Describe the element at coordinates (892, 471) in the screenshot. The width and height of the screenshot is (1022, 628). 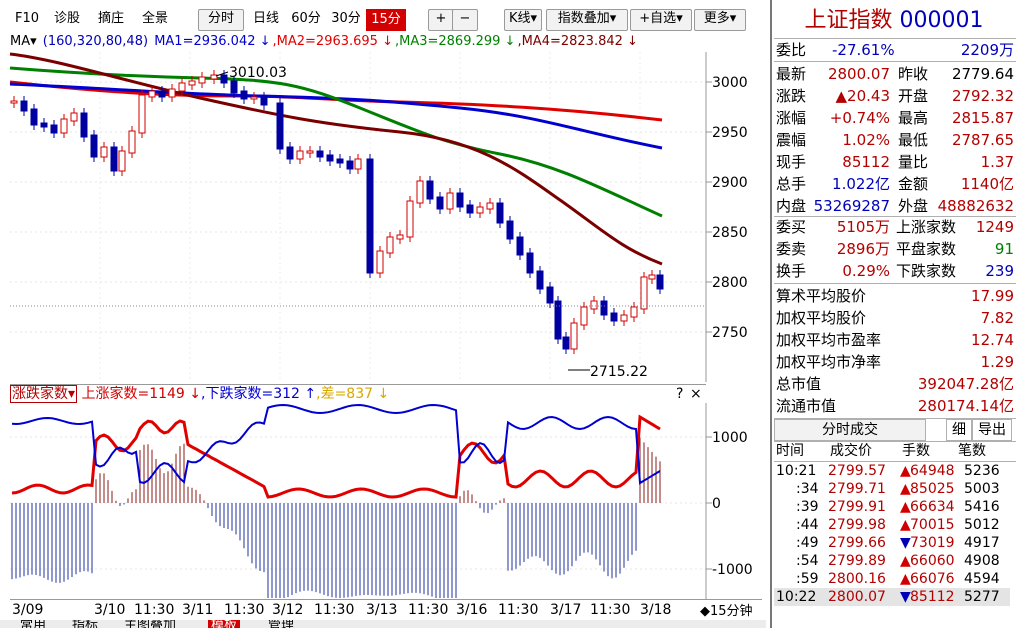
I see `trade-row: 10:21 2799.57 ▲ 64948 5236` at that location.